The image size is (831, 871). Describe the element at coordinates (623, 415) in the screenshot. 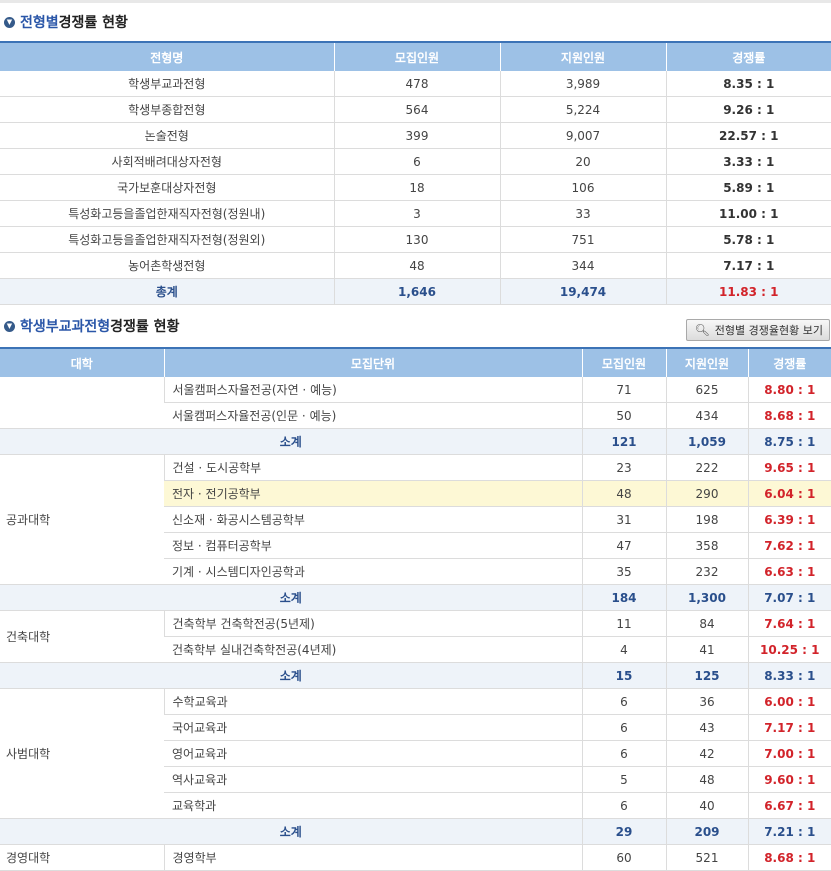

I see `quota: 50` at that location.